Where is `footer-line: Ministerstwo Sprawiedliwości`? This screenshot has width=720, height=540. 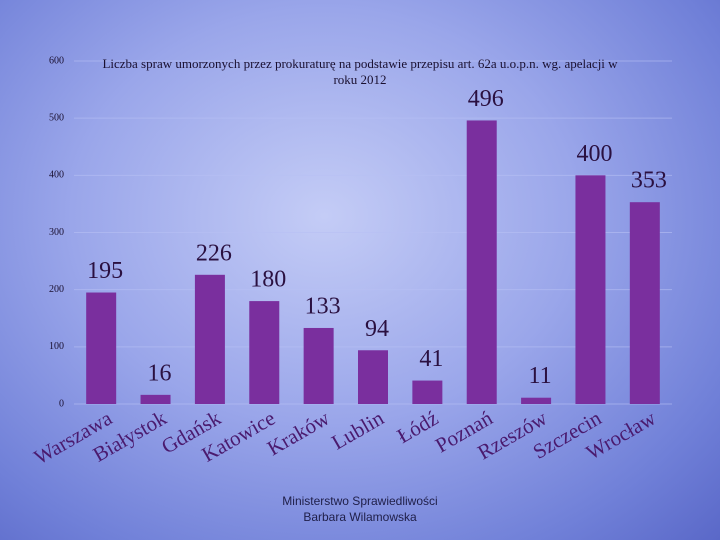
footer-line: Ministerstwo Sprawiedliwości is located at coordinates (360, 501).